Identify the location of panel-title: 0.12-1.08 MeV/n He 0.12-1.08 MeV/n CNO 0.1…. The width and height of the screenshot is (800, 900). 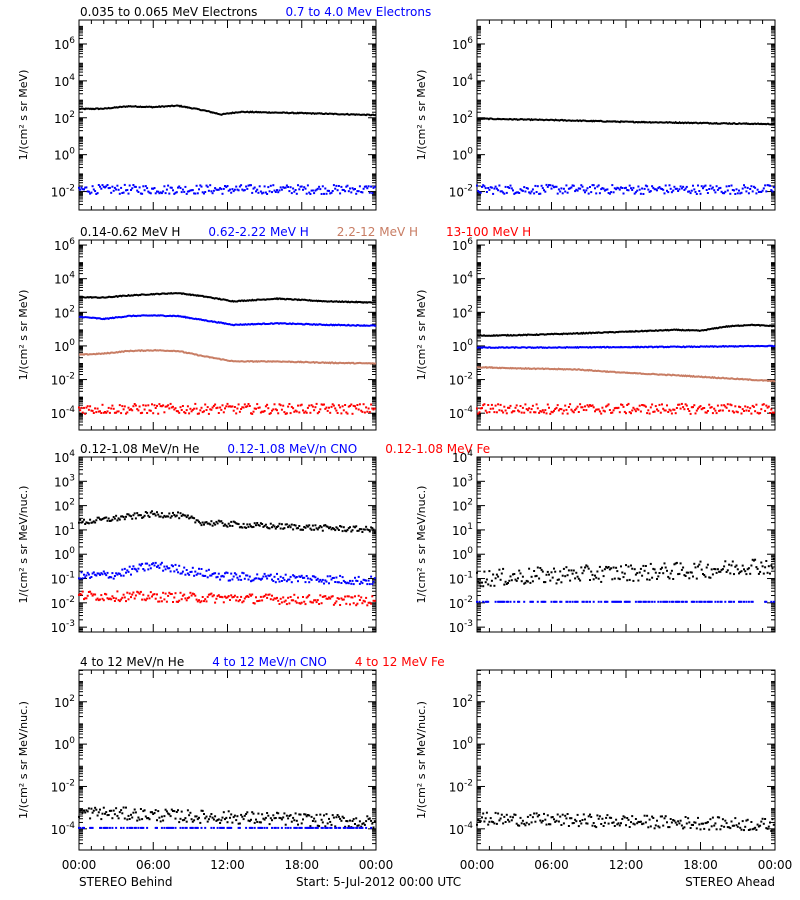
(285, 449).